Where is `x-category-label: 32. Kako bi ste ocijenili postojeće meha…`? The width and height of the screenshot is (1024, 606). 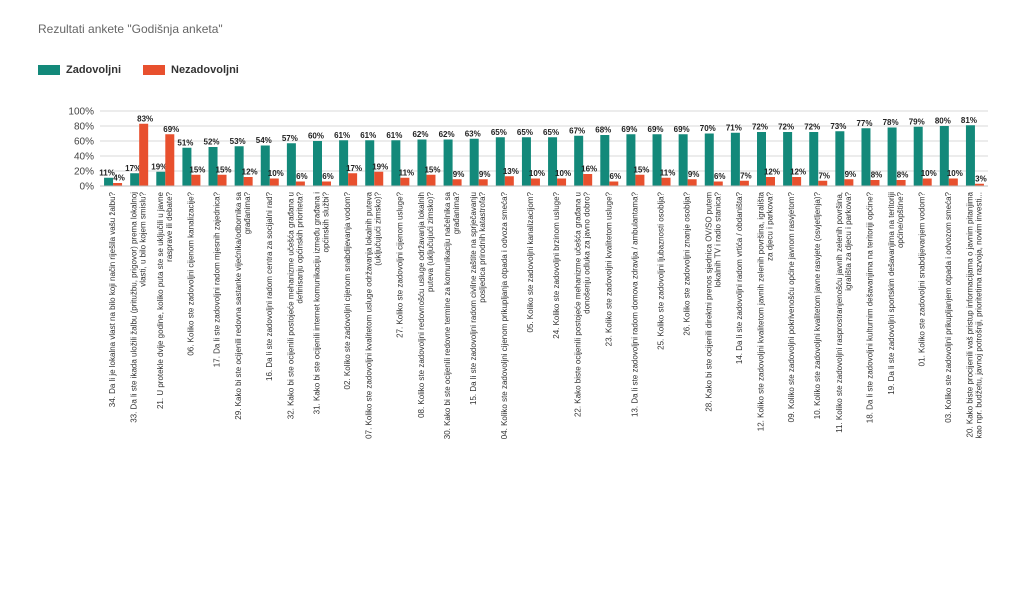 x-category-label: 32. Kako bi ste ocijenili postojeće meha… is located at coordinates (295, 305).